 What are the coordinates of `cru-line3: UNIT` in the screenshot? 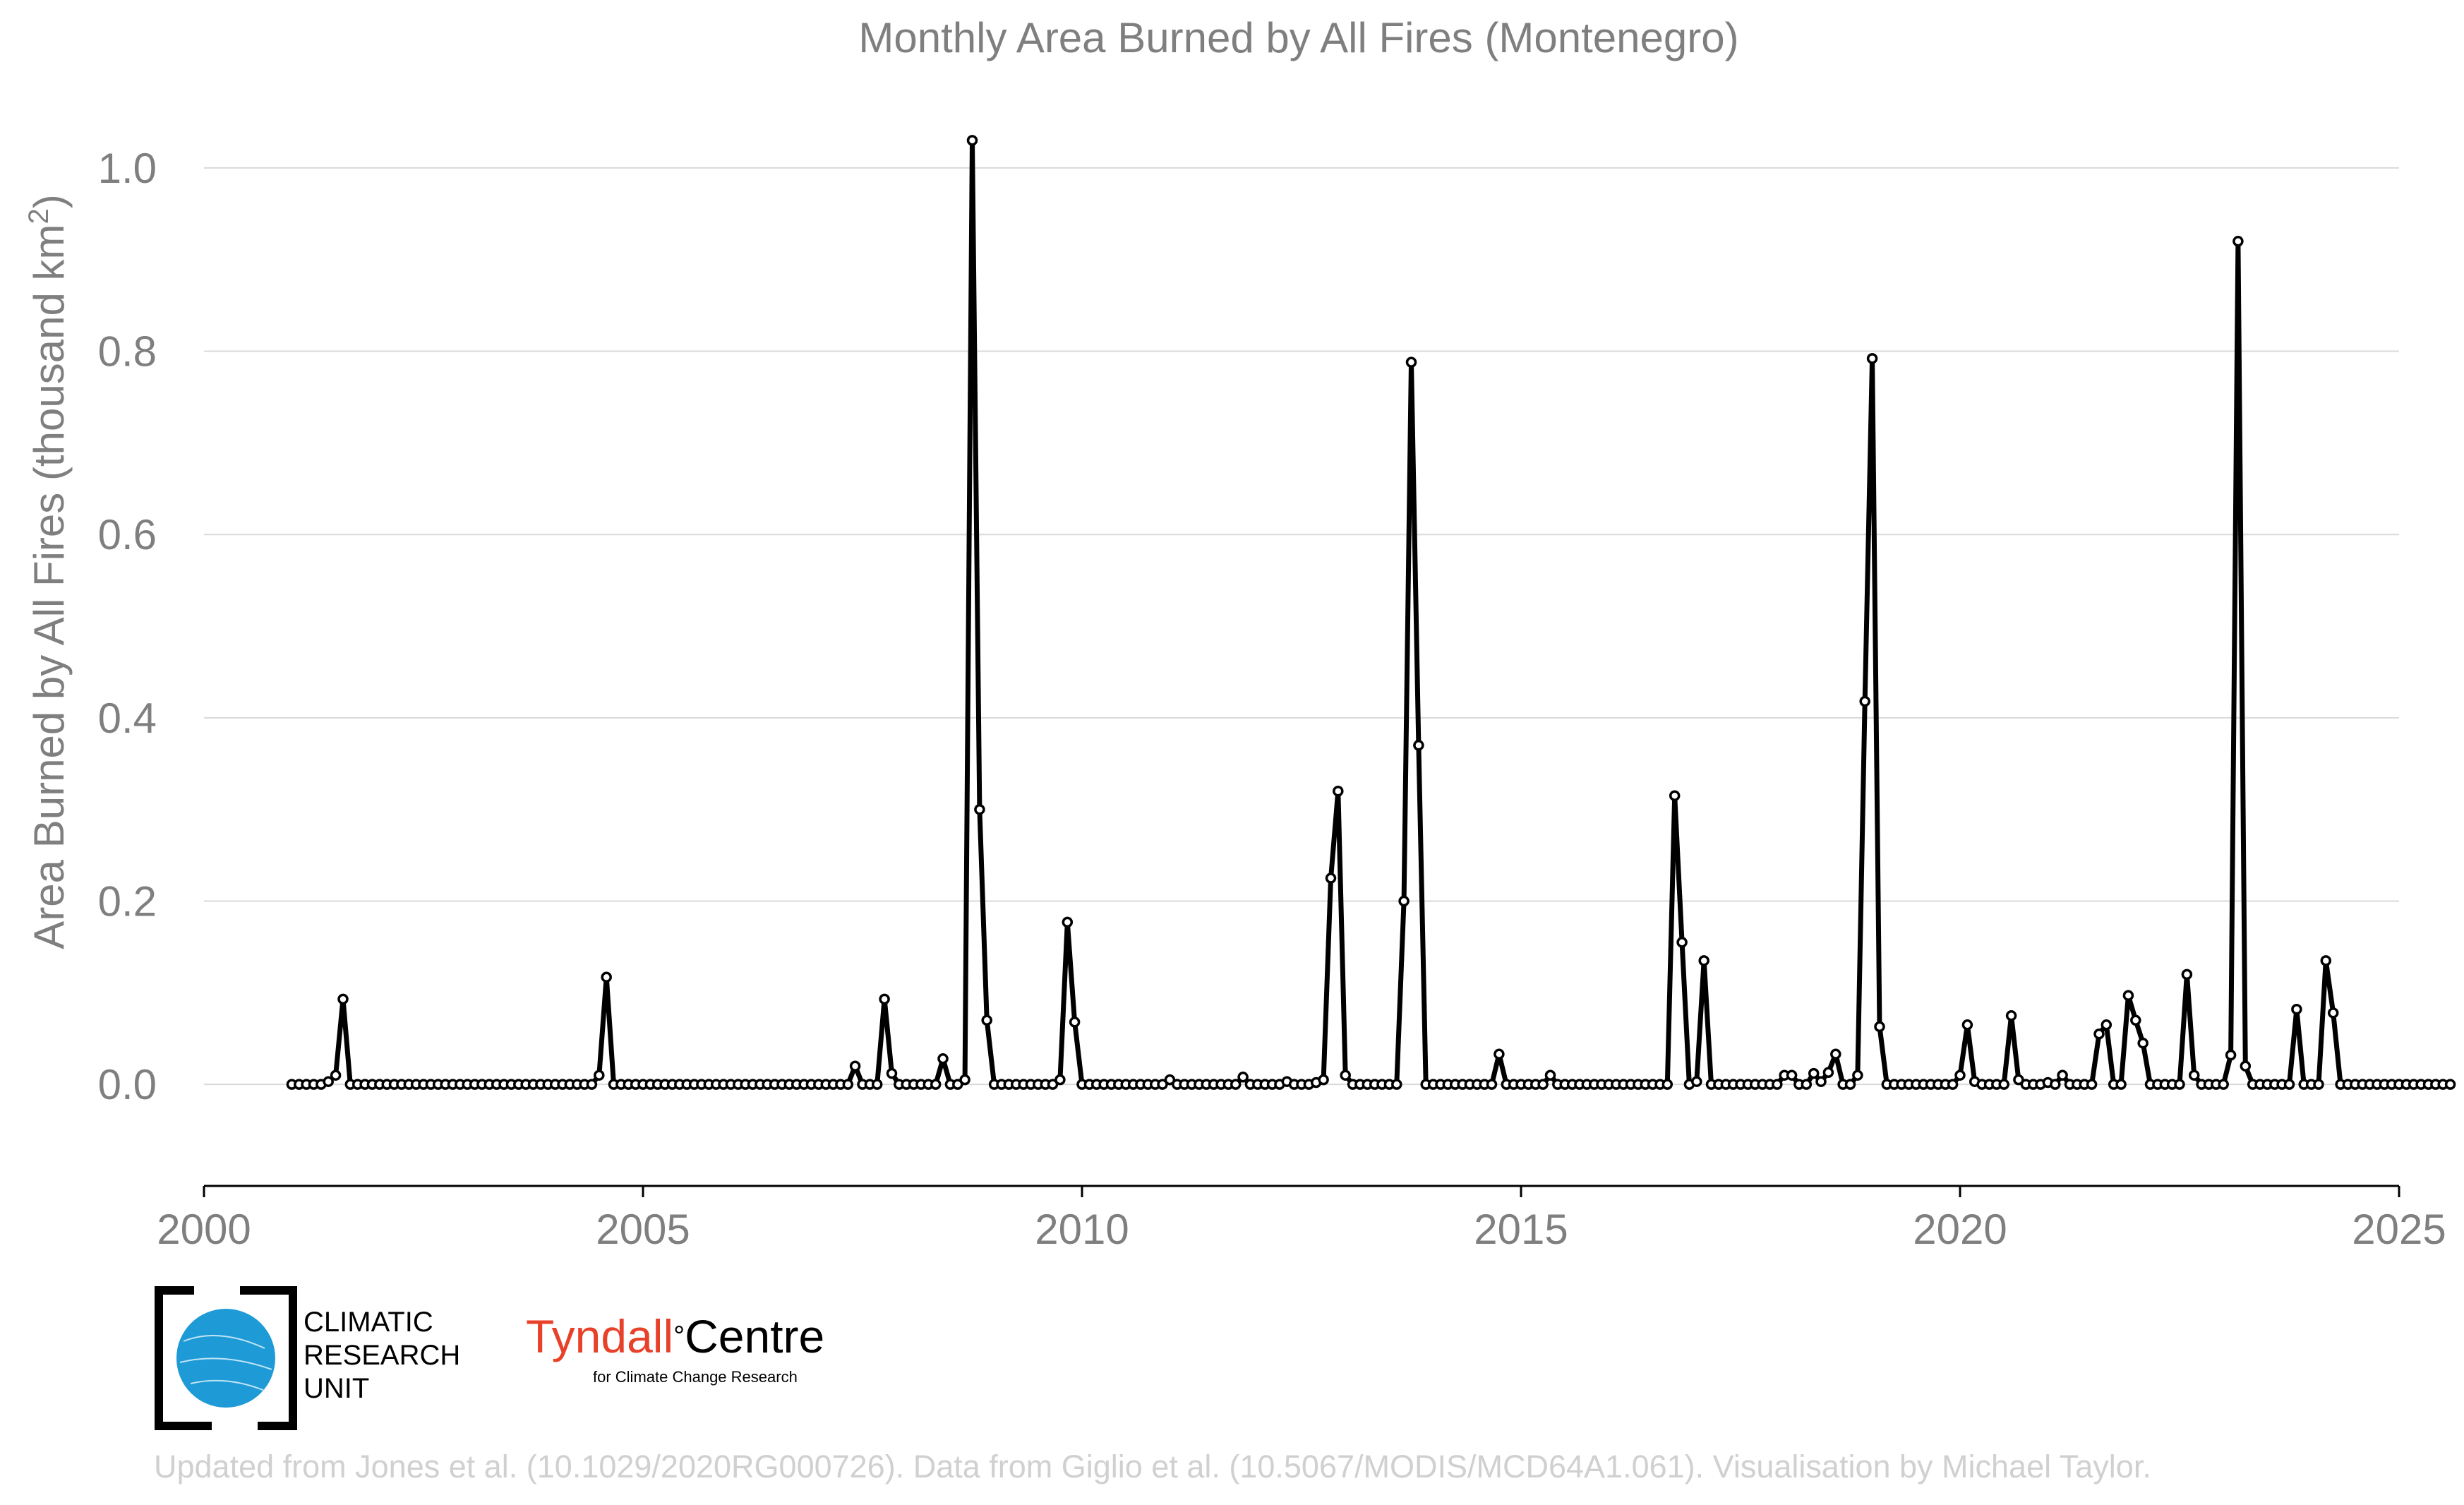 It's located at (337, 1388).